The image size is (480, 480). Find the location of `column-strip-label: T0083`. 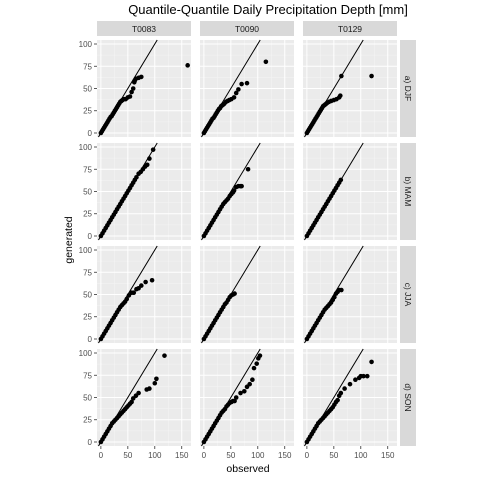

column-strip-label: T0083 is located at coordinates (144, 29).